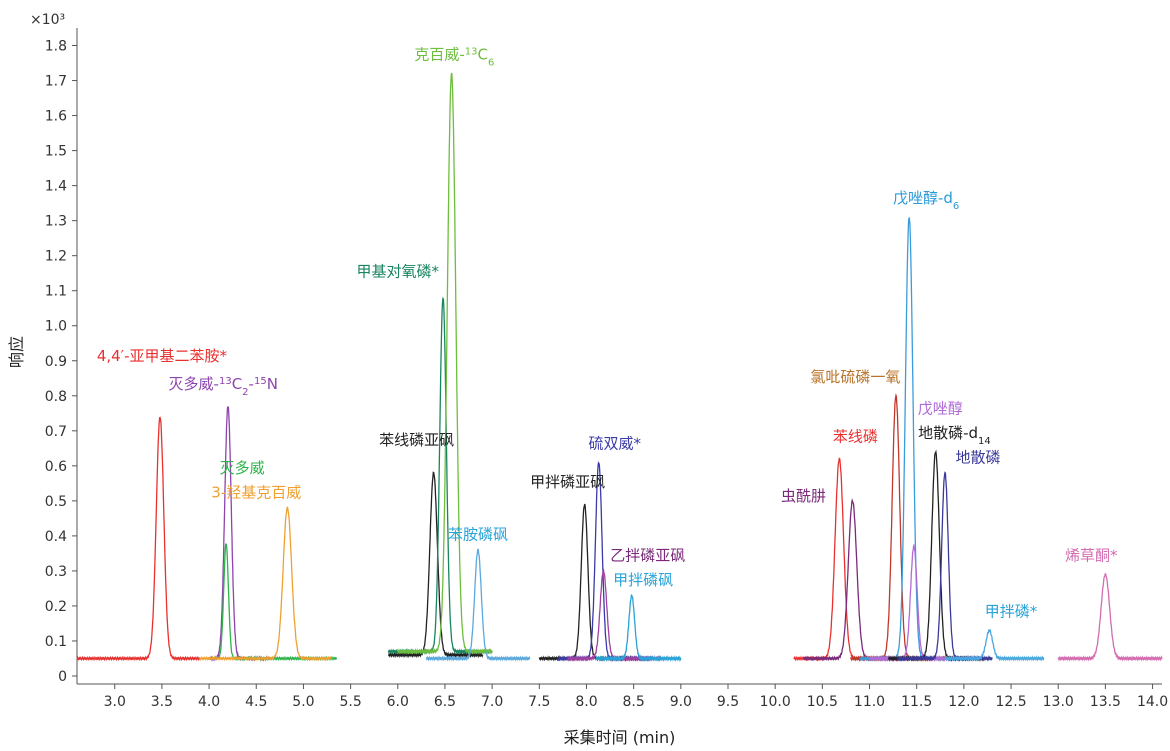 This screenshot has width=1170, height=751. What do you see at coordinates (681, 702) in the screenshot?
I see `x-tick-label: 9.0` at bounding box center [681, 702].